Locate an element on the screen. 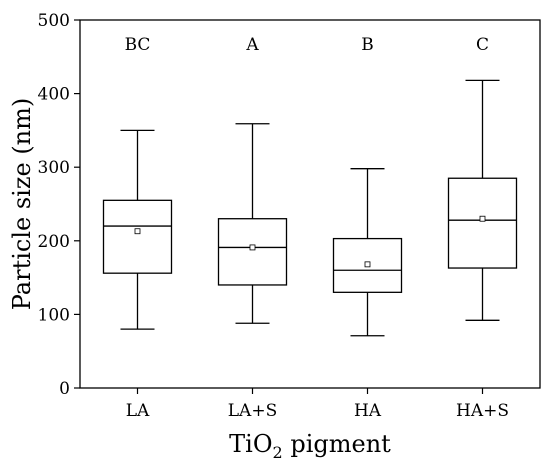 The image size is (550, 465). y-tick-label: 400 is located at coordinates (54, 95).